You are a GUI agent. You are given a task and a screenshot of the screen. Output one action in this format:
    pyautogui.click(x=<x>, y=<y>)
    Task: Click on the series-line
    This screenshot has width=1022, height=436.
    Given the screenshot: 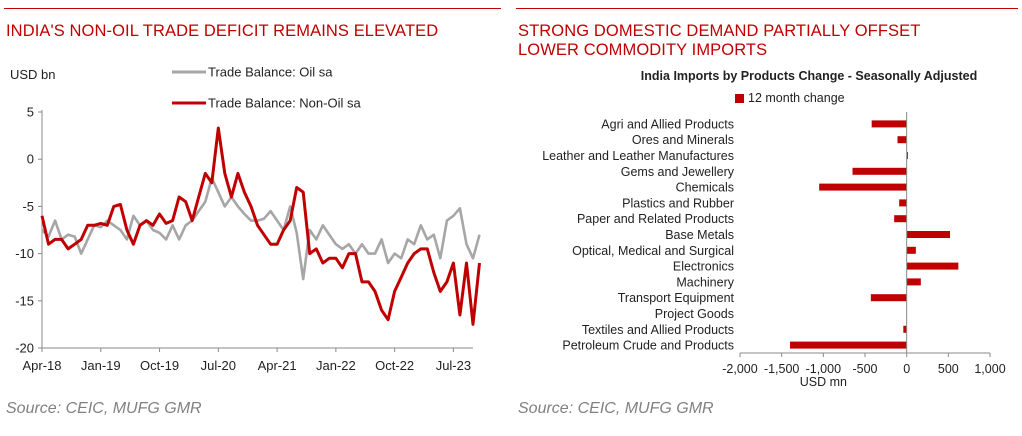 What is the action you would take?
    pyautogui.click(x=261, y=228)
    